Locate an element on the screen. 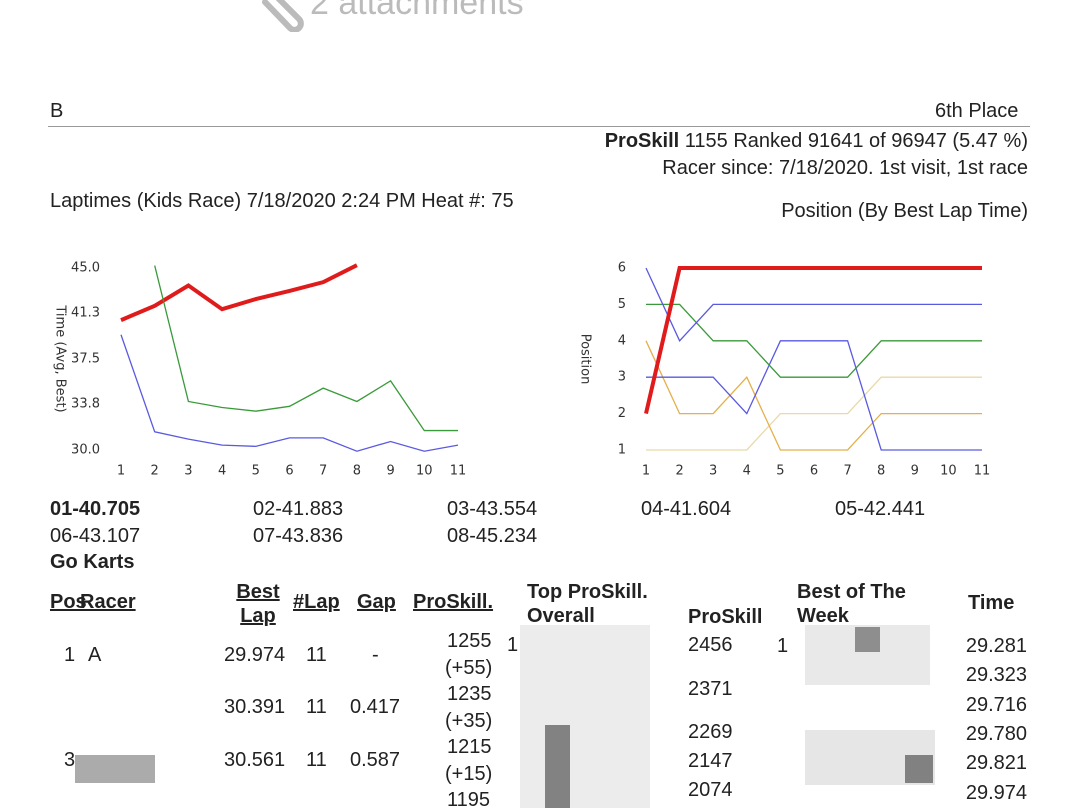  proskill: 2371 is located at coordinates (710, 689).